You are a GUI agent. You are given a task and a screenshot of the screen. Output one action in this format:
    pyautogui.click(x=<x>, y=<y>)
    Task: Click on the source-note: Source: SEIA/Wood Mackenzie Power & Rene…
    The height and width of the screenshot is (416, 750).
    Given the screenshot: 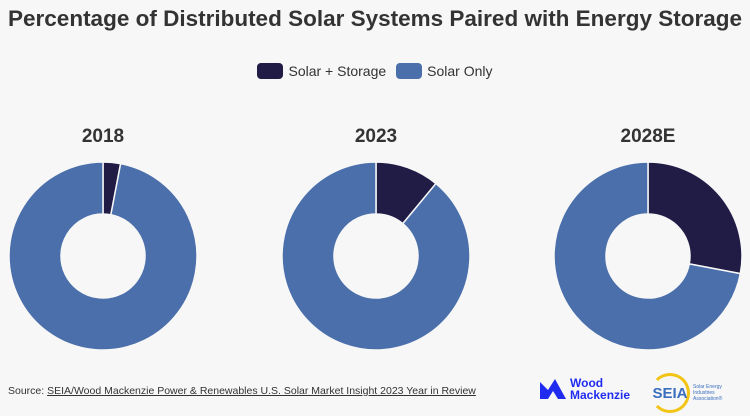 What is the action you would take?
    pyautogui.click(x=242, y=391)
    